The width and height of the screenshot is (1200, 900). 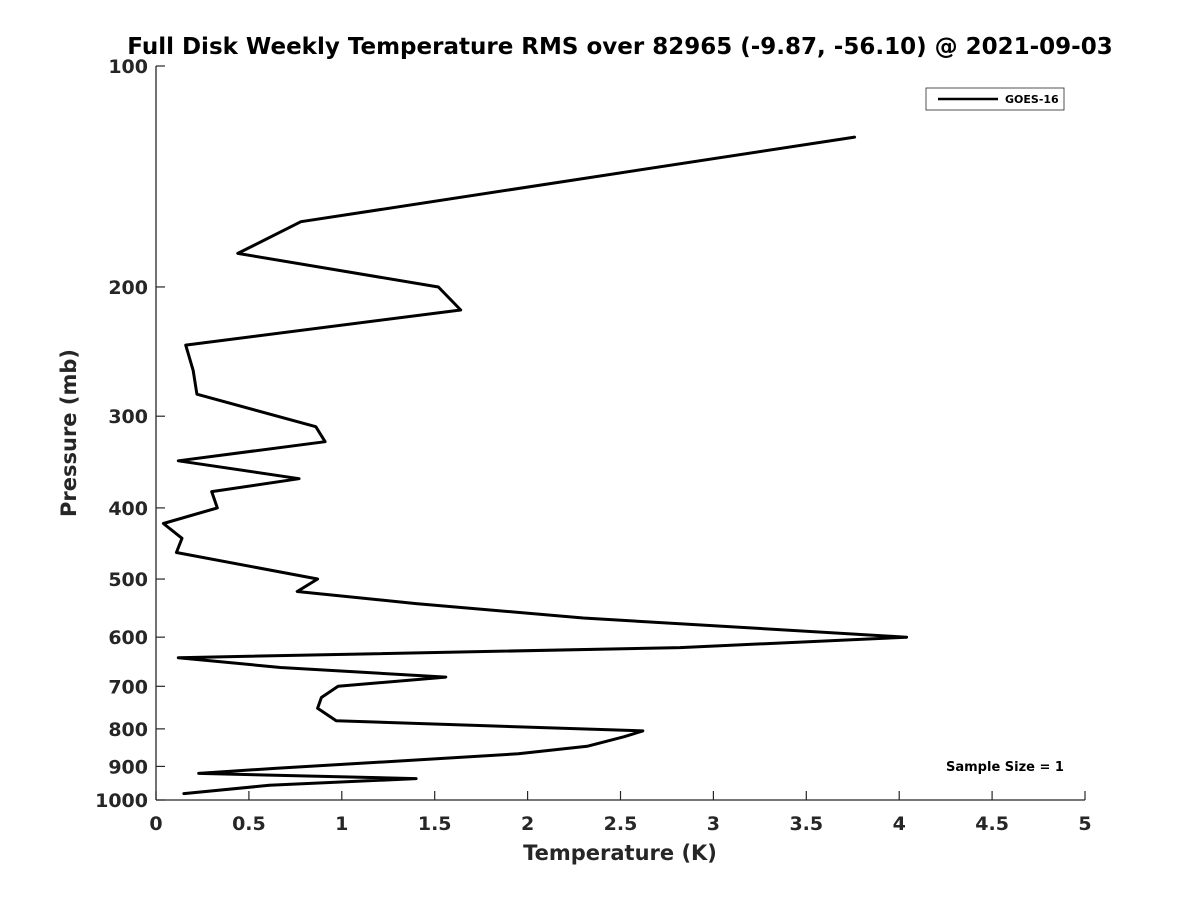 What do you see at coordinates (992, 824) in the screenshot?
I see `x-tick-label: 4.5` at bounding box center [992, 824].